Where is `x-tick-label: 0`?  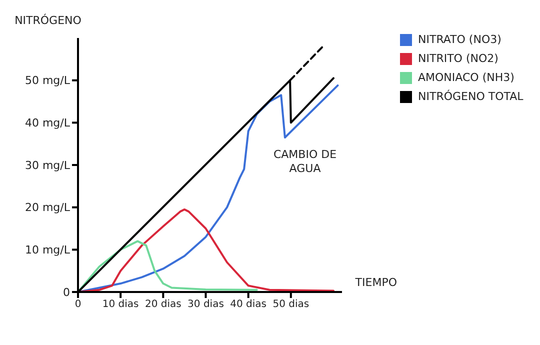
x-tick-label: 0 is located at coordinates (78, 304).